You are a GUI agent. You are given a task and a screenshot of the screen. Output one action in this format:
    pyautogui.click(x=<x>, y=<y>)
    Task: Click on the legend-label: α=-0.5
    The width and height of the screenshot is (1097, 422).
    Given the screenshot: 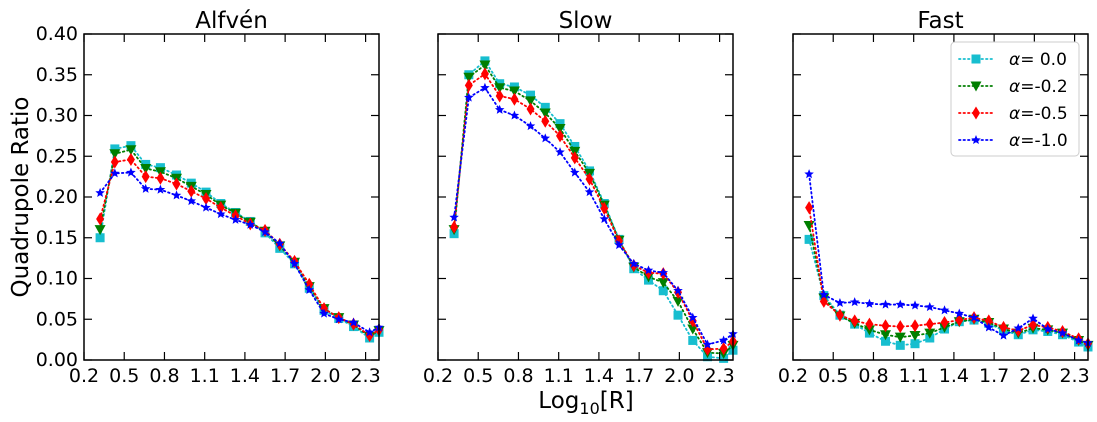 What is the action you would take?
    pyautogui.click(x=1038, y=114)
    